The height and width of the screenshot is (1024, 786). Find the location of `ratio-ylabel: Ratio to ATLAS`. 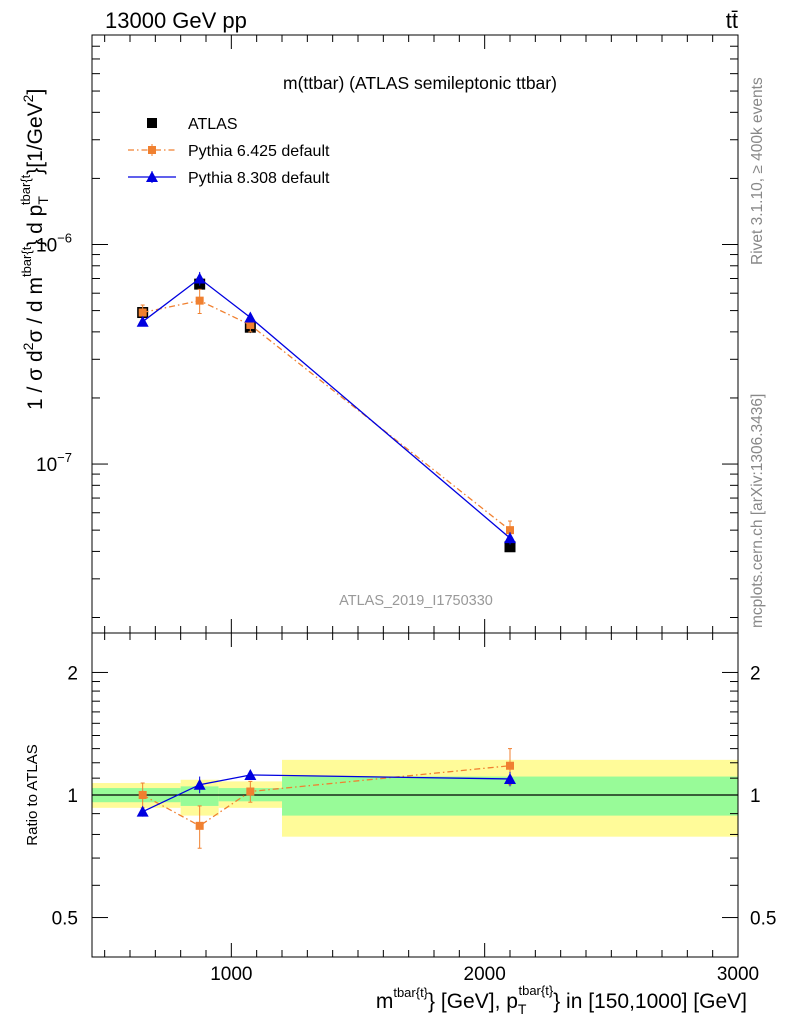

ratio-ylabel: Ratio to ATLAS is located at coordinates (32, 794).